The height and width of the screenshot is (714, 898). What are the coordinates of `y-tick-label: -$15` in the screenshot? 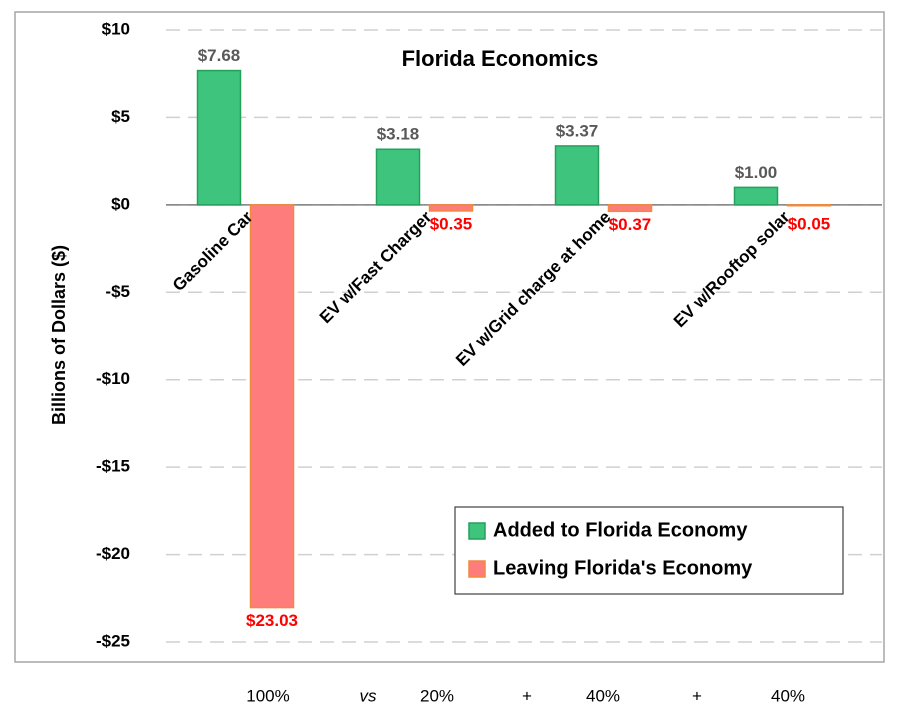 It's located at (113, 466).